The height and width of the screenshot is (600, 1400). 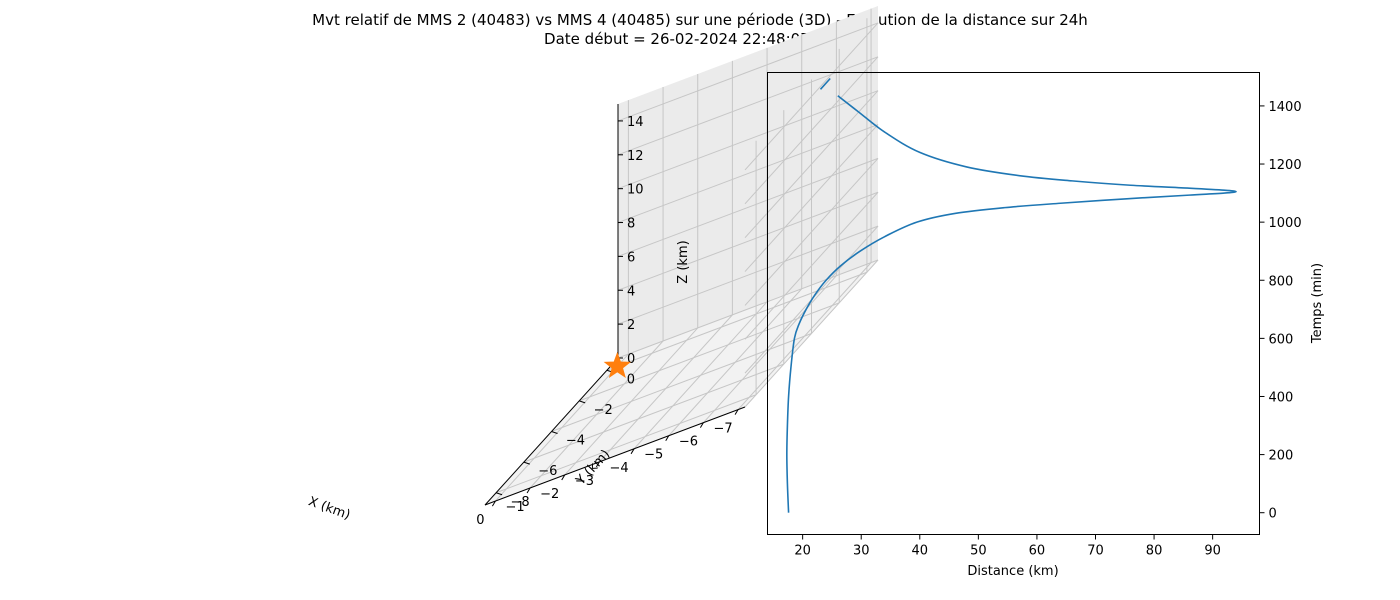 What do you see at coordinates (631, 359) in the screenshot?
I see `z-tick-label: 0` at bounding box center [631, 359].